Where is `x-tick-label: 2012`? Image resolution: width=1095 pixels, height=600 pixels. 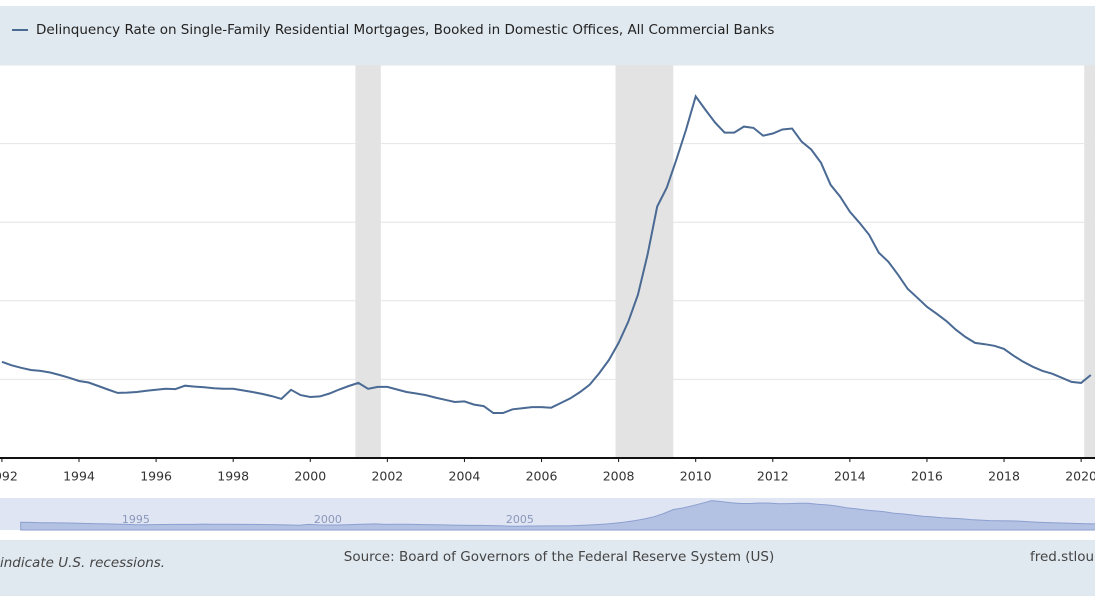
x-tick-label: 2012 is located at coordinates (773, 476).